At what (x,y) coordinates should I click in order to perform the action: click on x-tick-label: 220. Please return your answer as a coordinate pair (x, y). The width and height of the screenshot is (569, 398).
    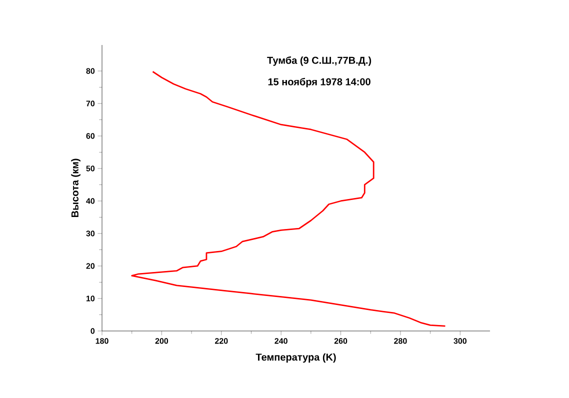
    Looking at the image, I should click on (221, 341).